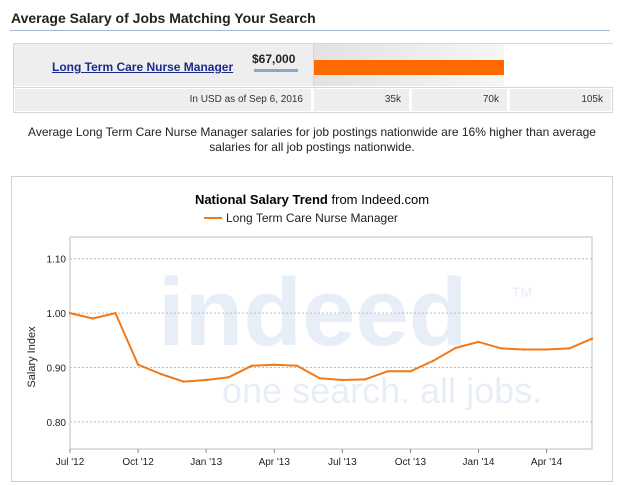 This screenshot has height=485, width=619. Describe the element at coordinates (57, 368) in the screenshot. I see `y-tick-label: 0.90` at that location.